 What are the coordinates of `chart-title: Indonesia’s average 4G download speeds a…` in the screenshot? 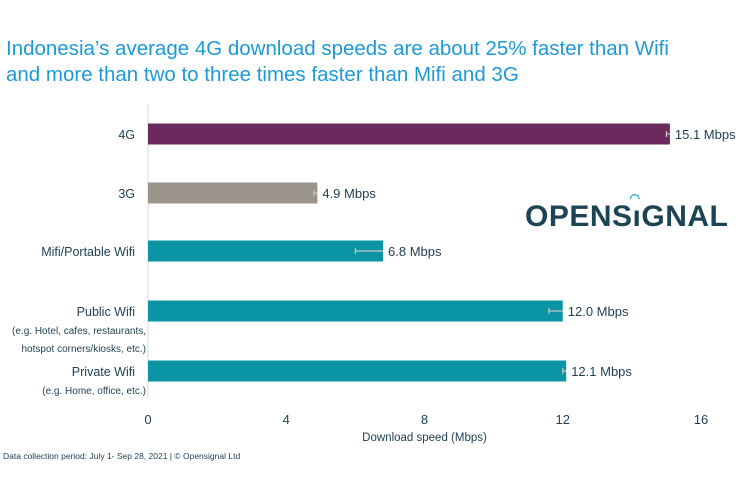 It's located at (376, 62).